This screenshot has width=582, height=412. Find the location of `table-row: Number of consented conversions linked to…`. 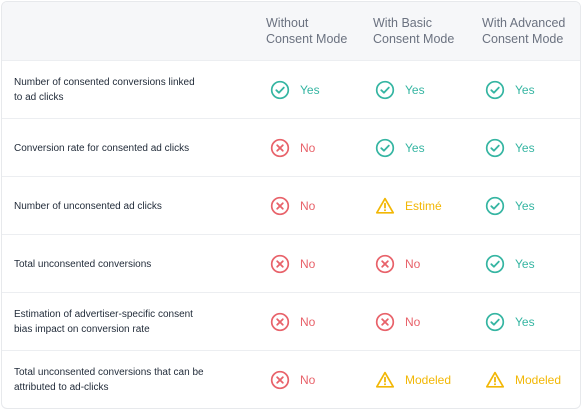

table-row: Number of consented conversions linked to… is located at coordinates (291, 89).